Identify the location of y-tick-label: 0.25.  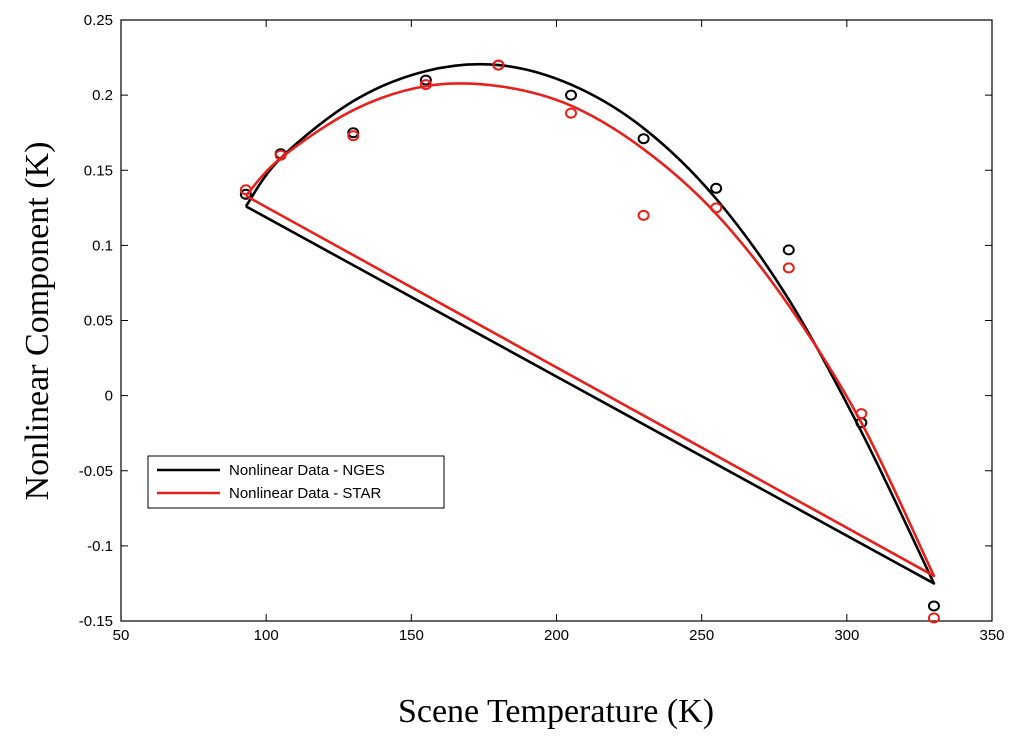
(98, 20).